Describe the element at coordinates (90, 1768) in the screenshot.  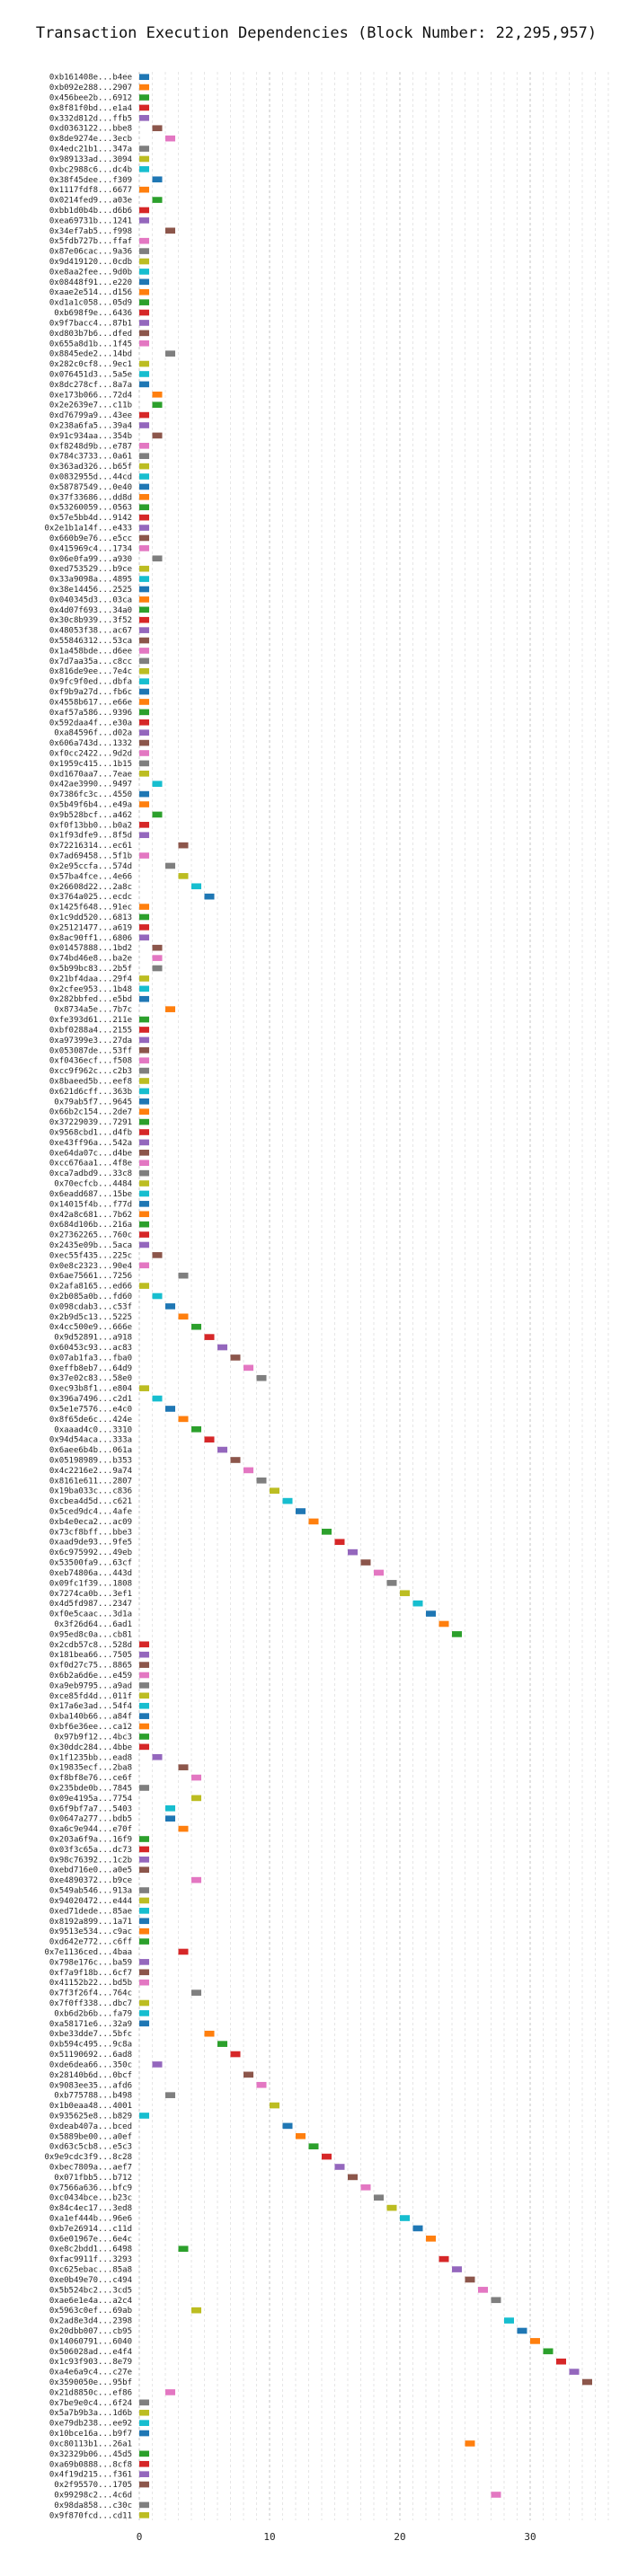
I see `y-tick-label: 0x19835ecf...2ba8` at that location.